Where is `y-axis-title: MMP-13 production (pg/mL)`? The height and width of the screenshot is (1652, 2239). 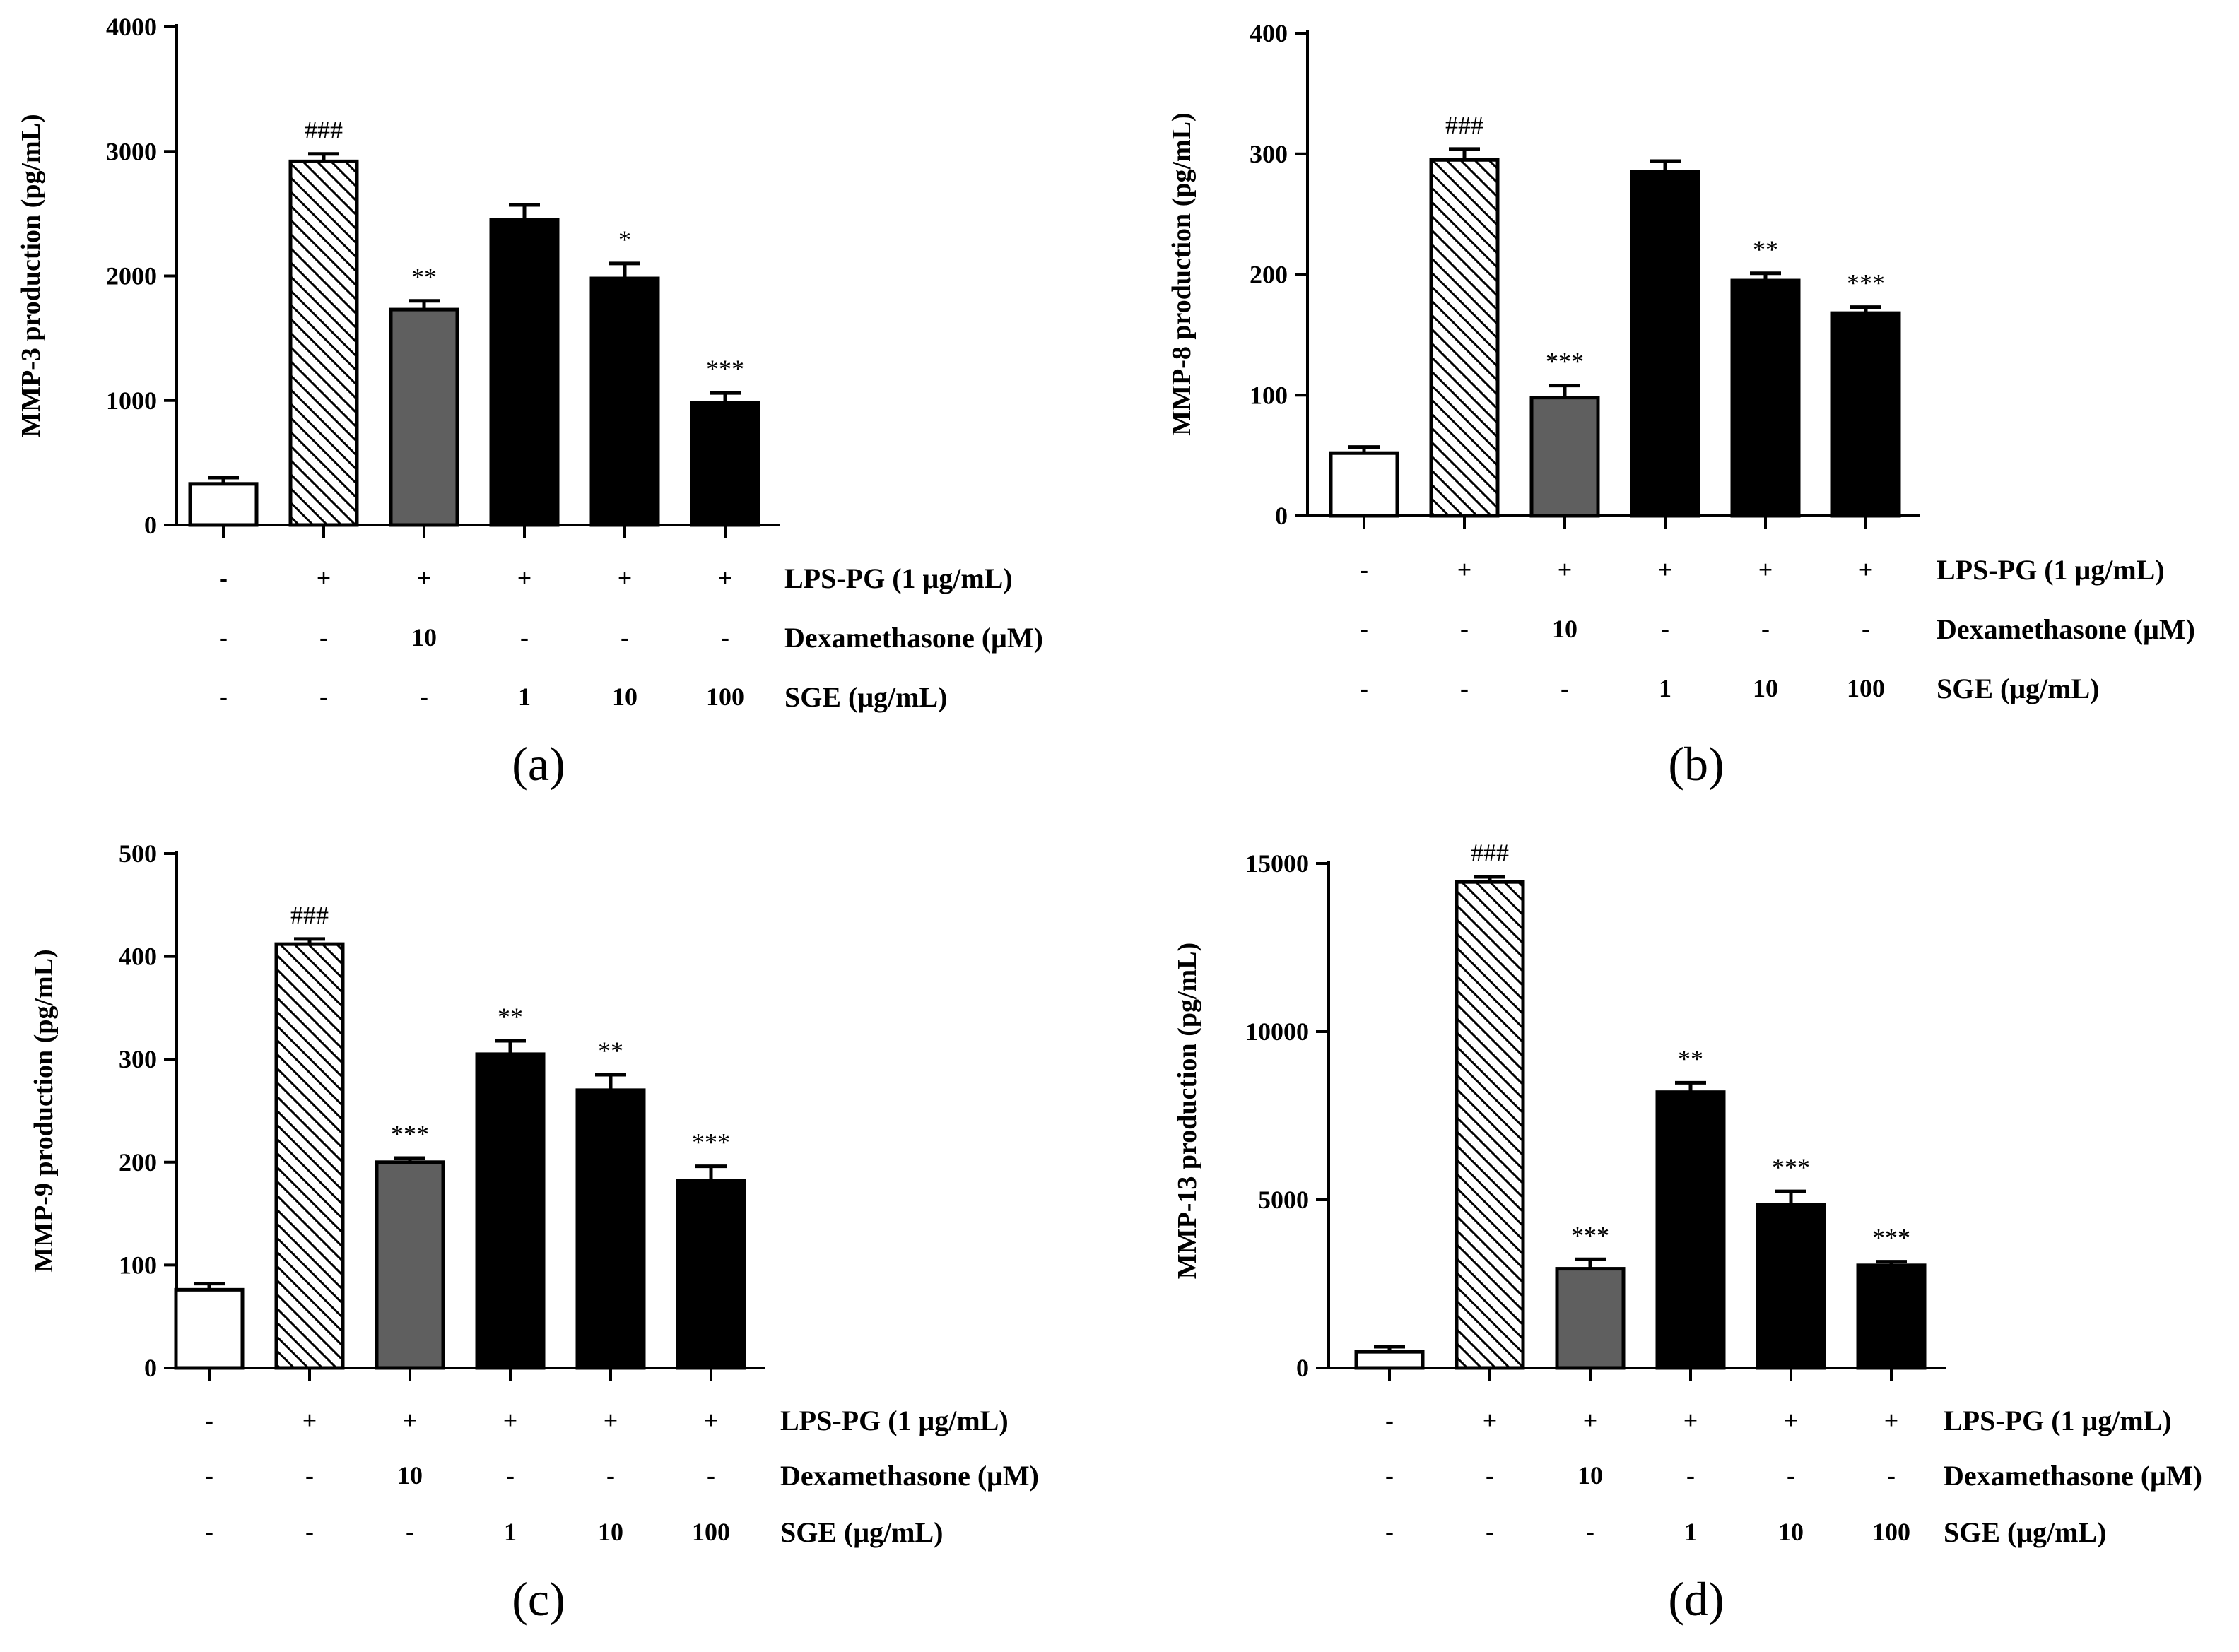
y-axis-title: MMP-13 production (pg/mL) is located at coordinates (1187, 1111).